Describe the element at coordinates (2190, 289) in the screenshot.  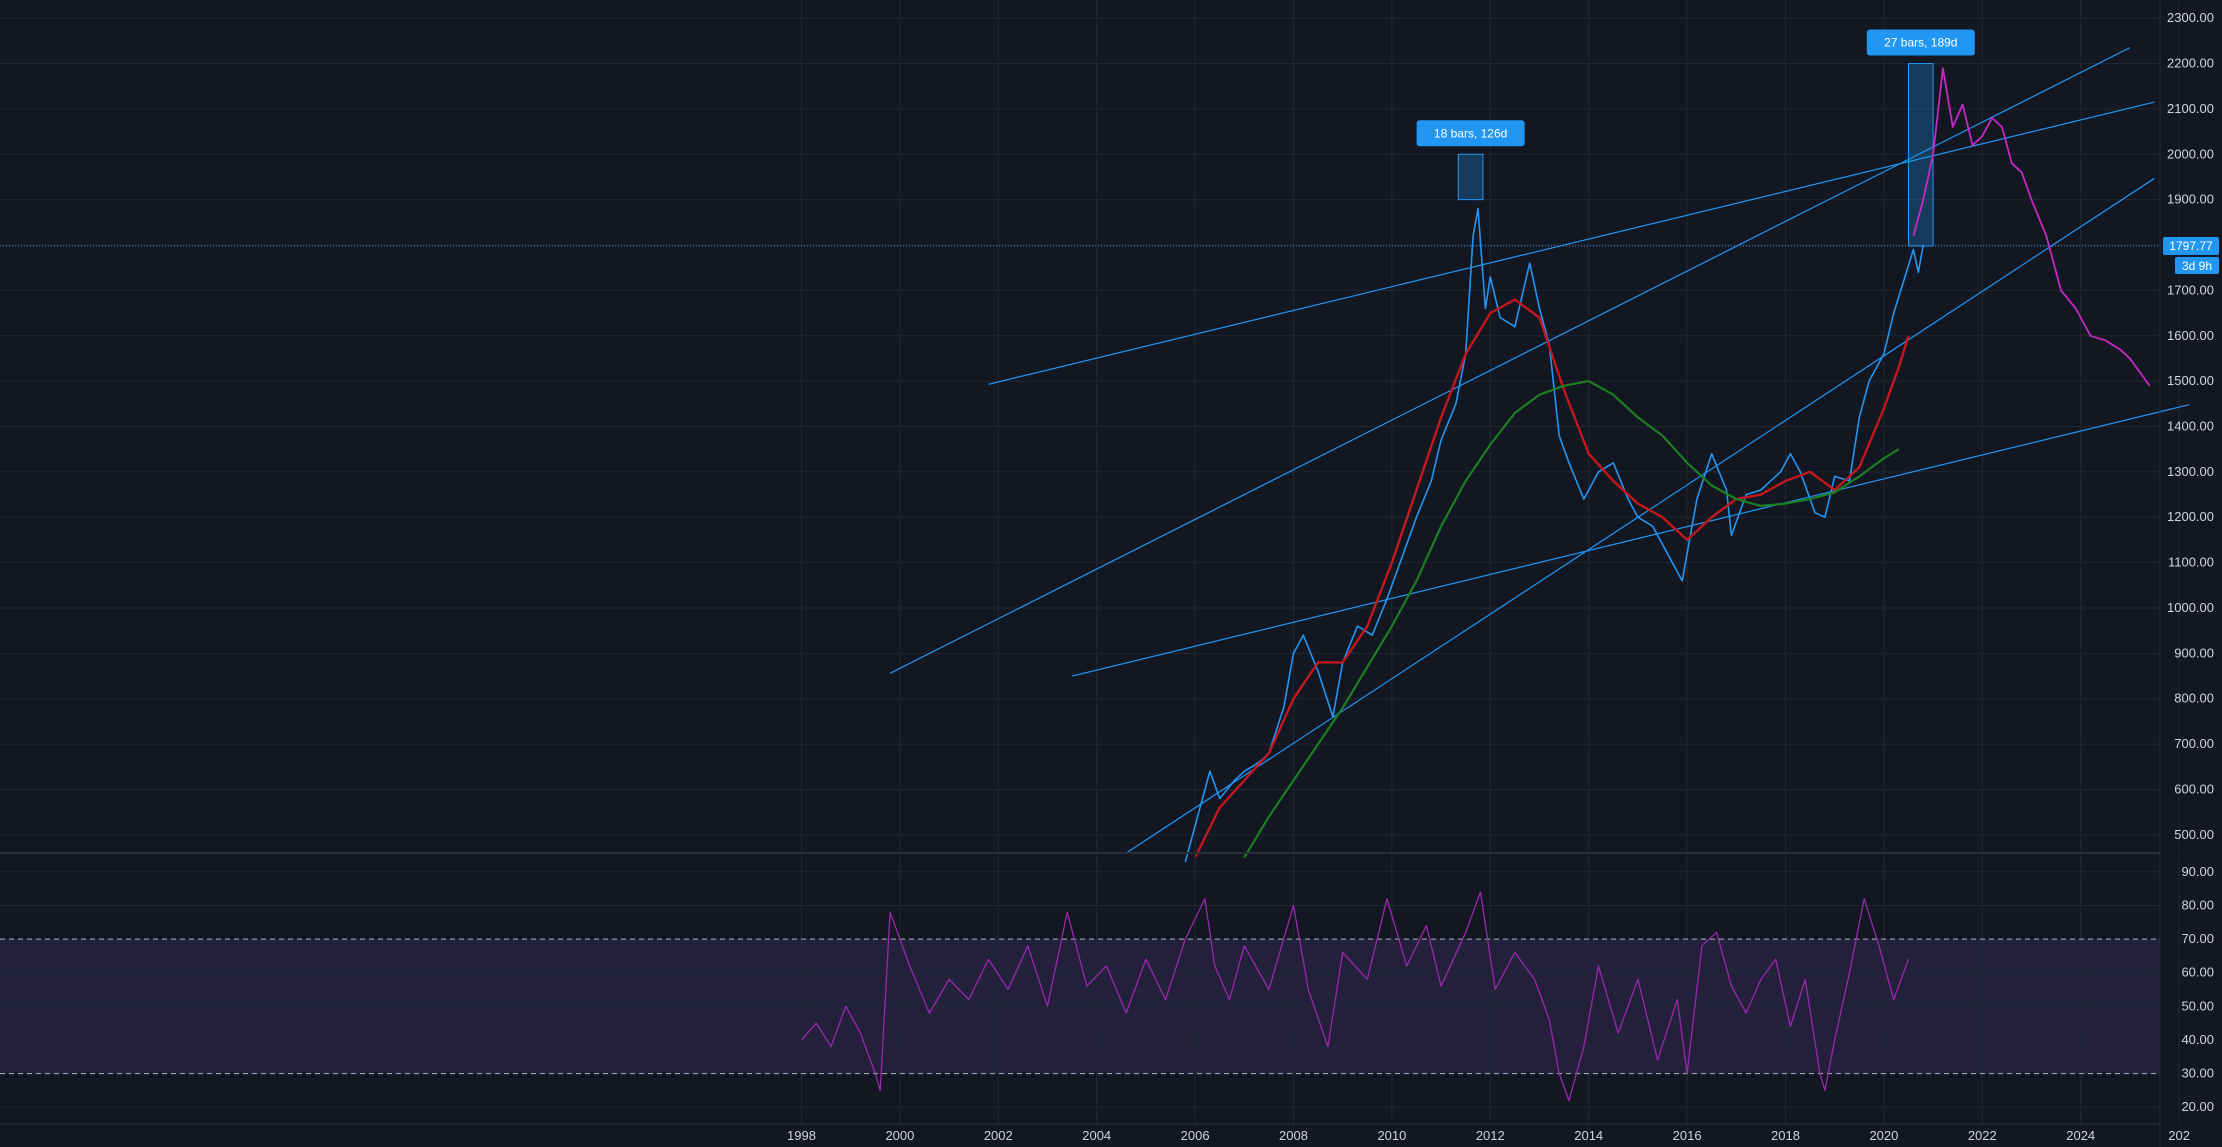
I see `price-tick-label: 1700.00` at that location.